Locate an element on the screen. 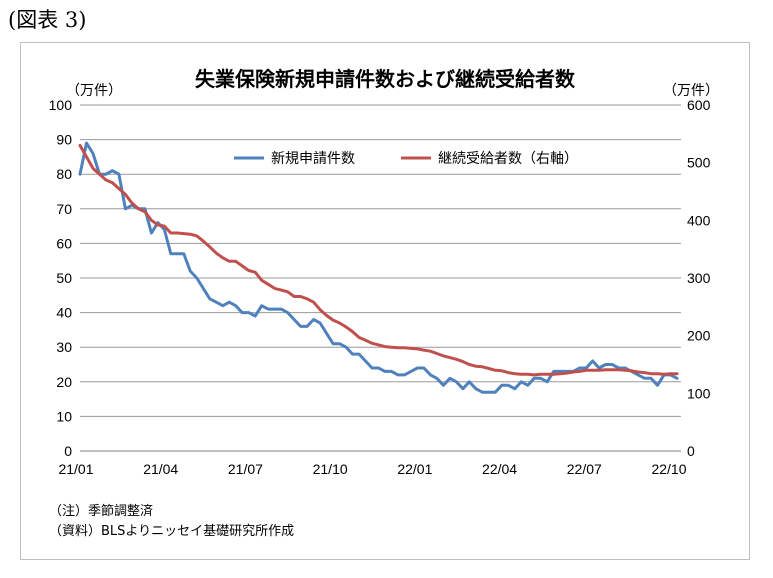 This screenshot has width=773, height=578. x-tick-label: 22/01 is located at coordinates (414, 469).